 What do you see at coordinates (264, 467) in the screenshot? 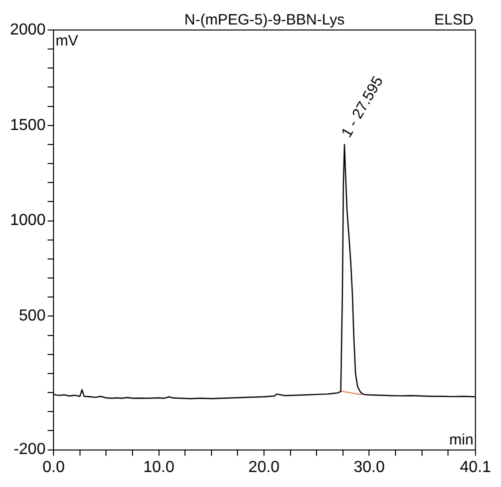
I see `x-tick-label: 20.0` at bounding box center [264, 467].